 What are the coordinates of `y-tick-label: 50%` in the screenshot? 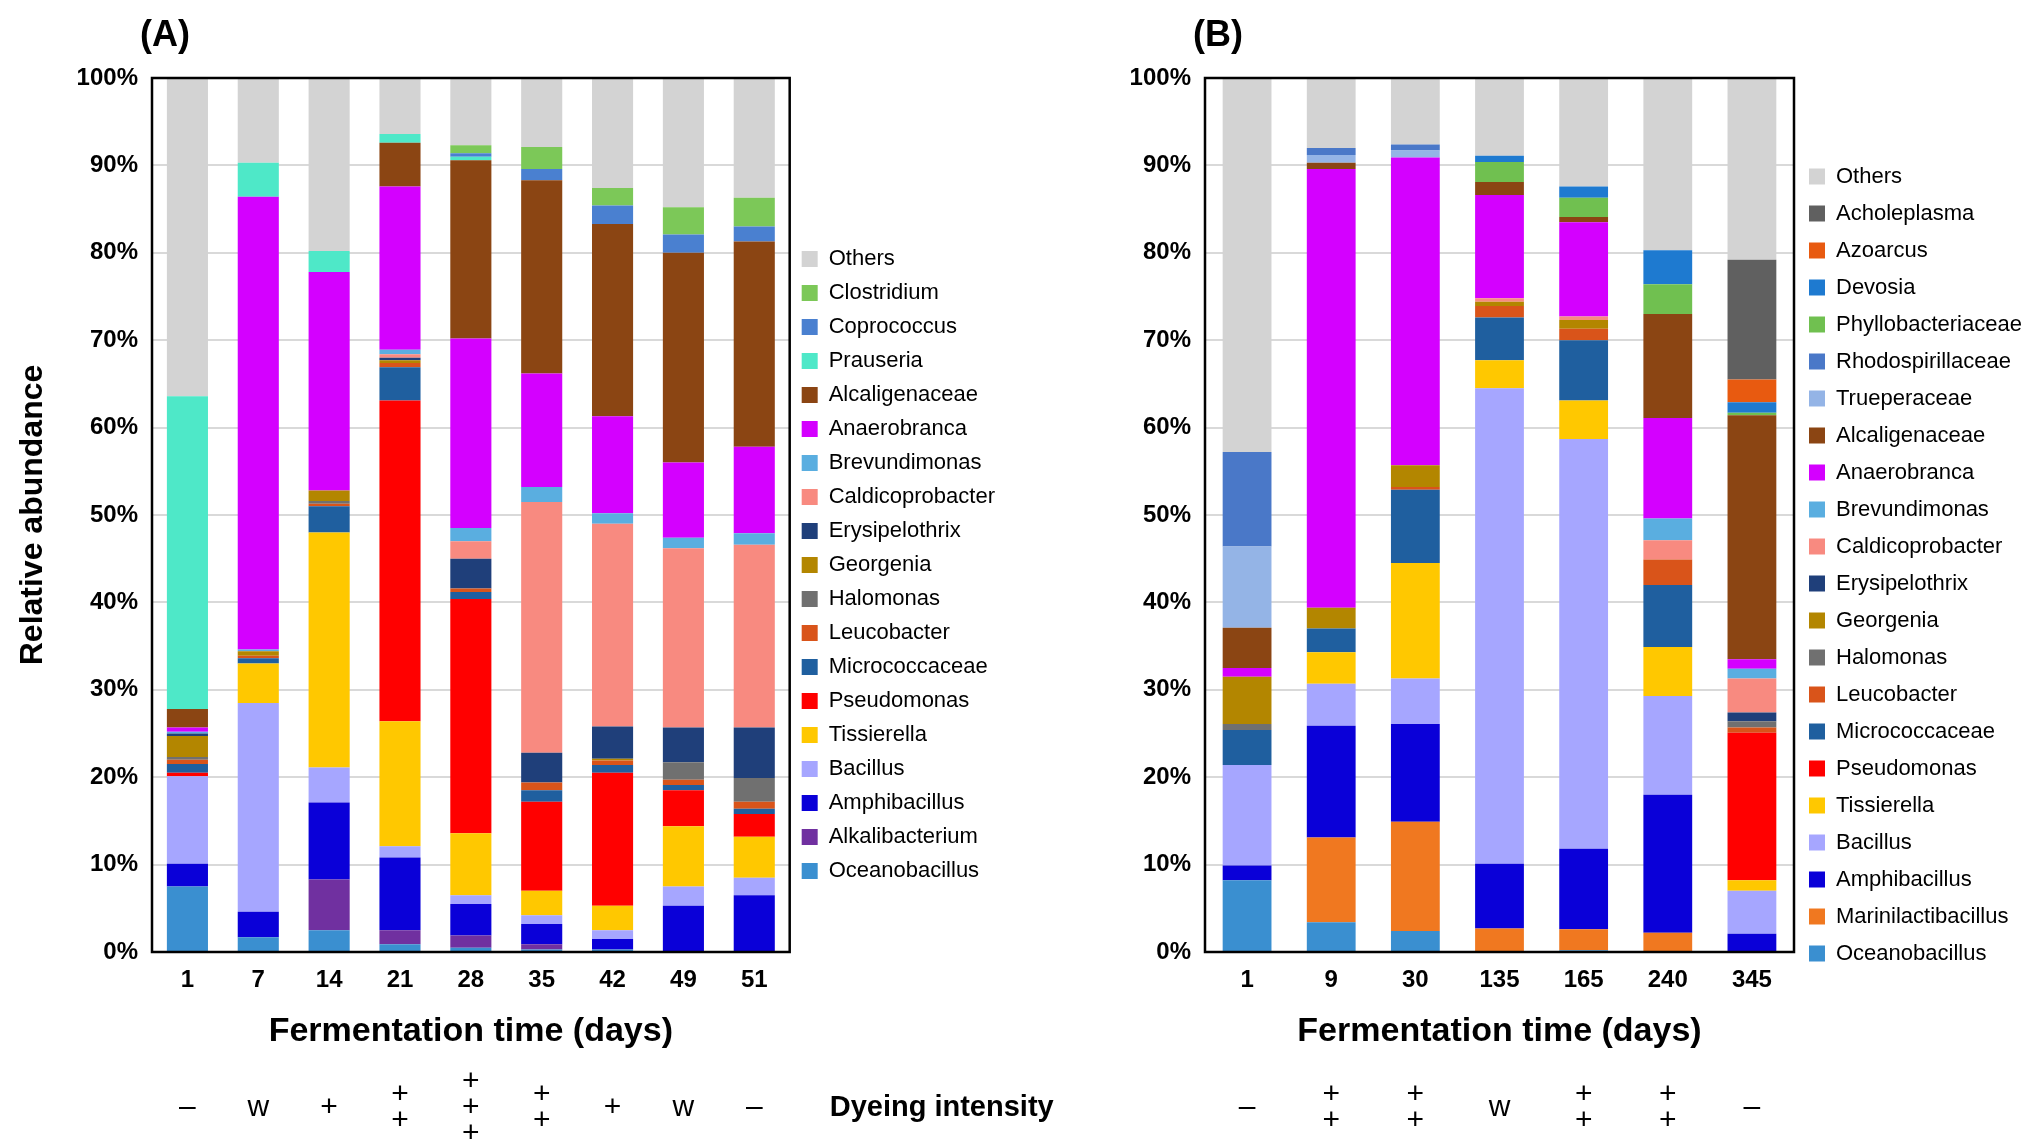 It's located at (113, 513).